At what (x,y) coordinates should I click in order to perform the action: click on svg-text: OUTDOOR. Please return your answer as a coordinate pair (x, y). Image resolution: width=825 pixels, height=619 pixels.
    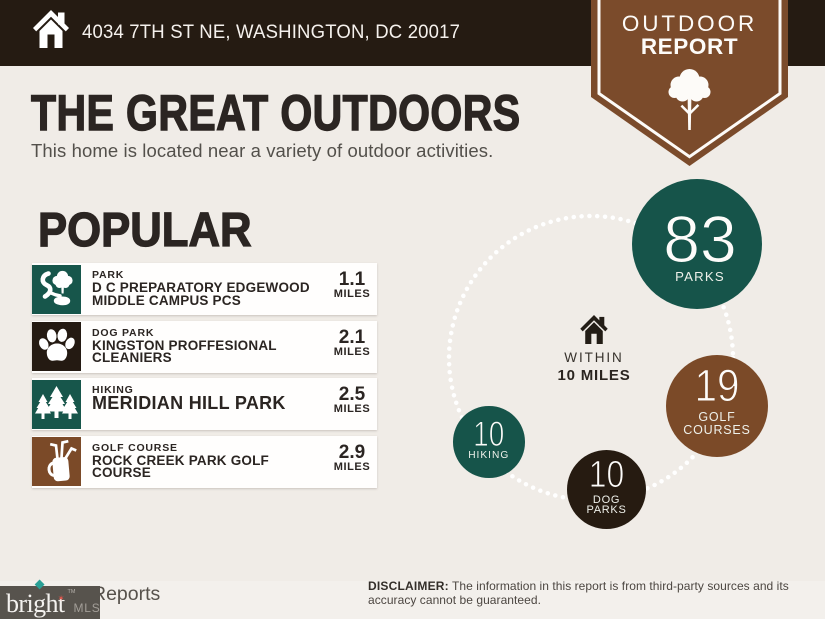
    Looking at the image, I should click on (689, 23).